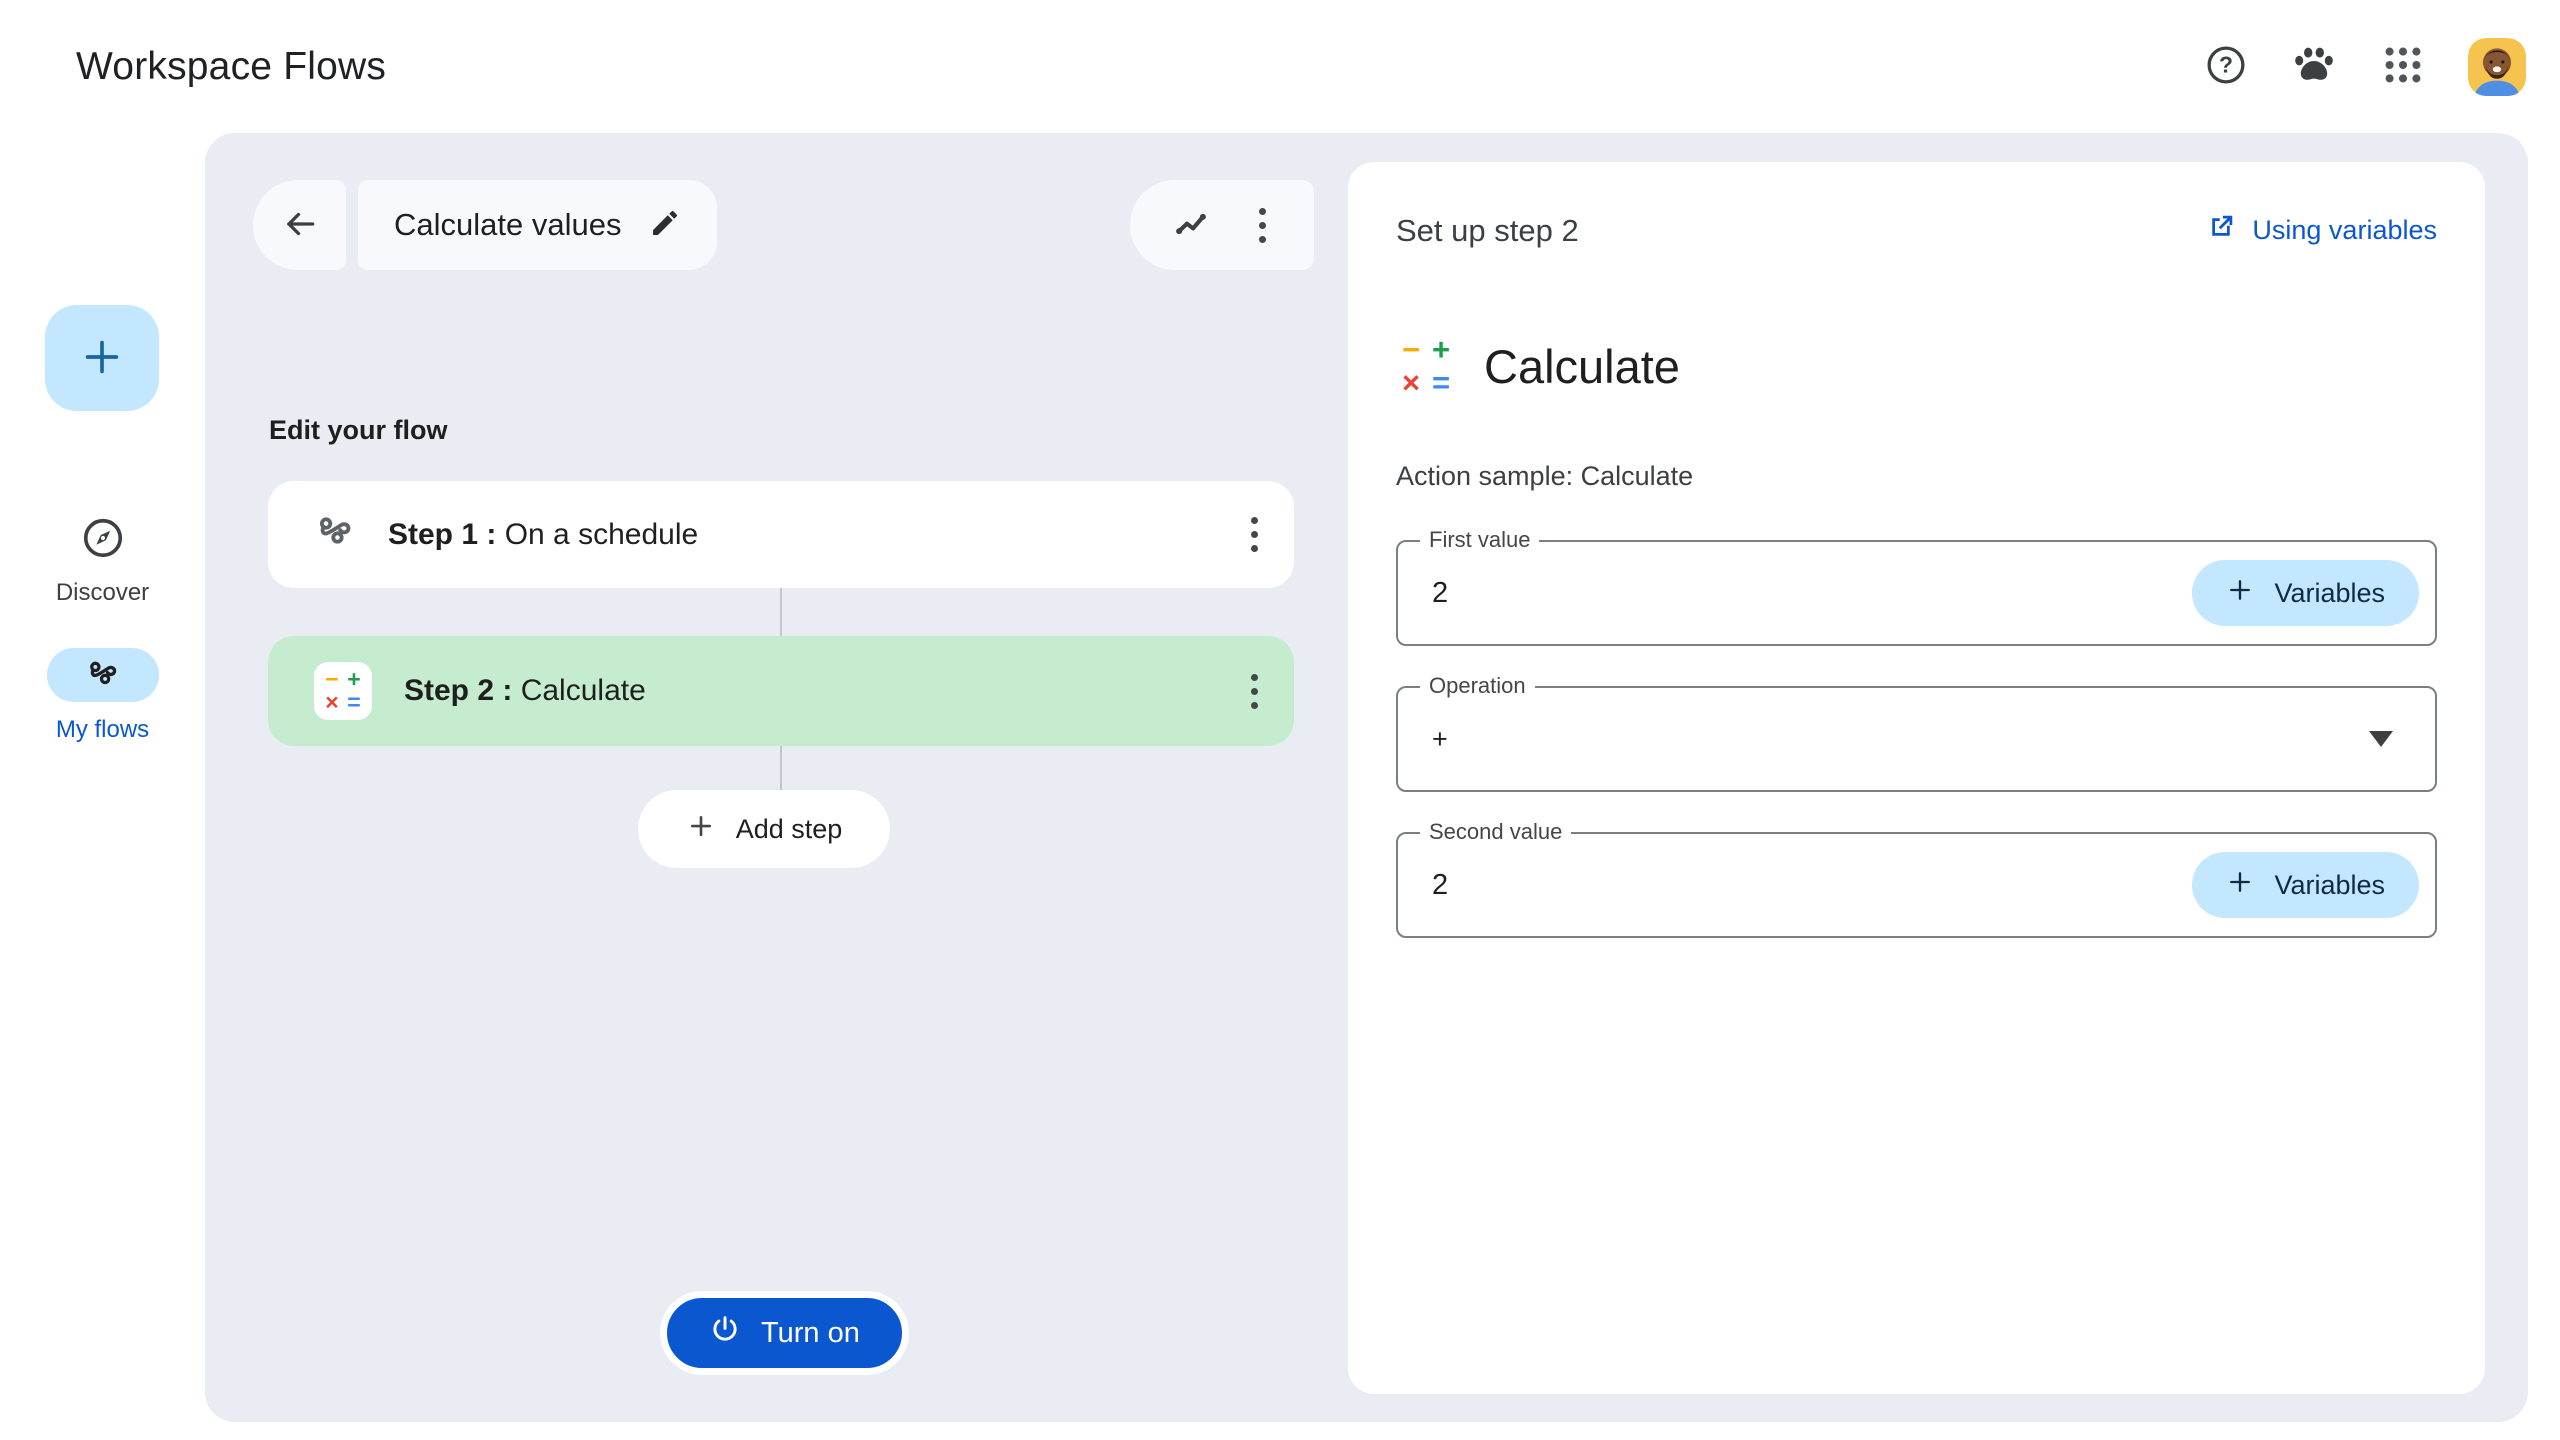  What do you see at coordinates (1812, 593) in the screenshot?
I see `first-value-input` at bounding box center [1812, 593].